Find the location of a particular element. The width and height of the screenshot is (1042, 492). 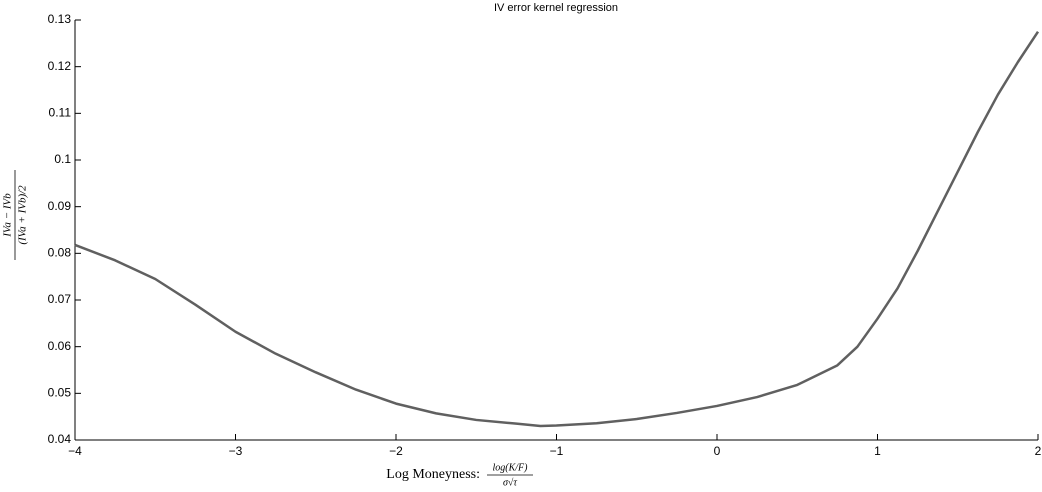

x-label-denominator: σ√τ is located at coordinates (510, 482).